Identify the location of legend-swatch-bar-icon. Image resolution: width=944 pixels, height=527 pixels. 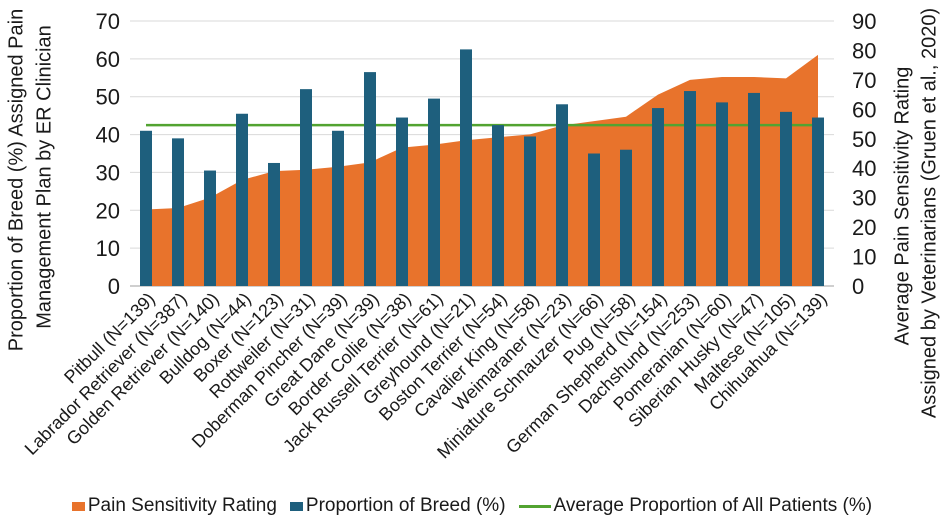
(296, 506).